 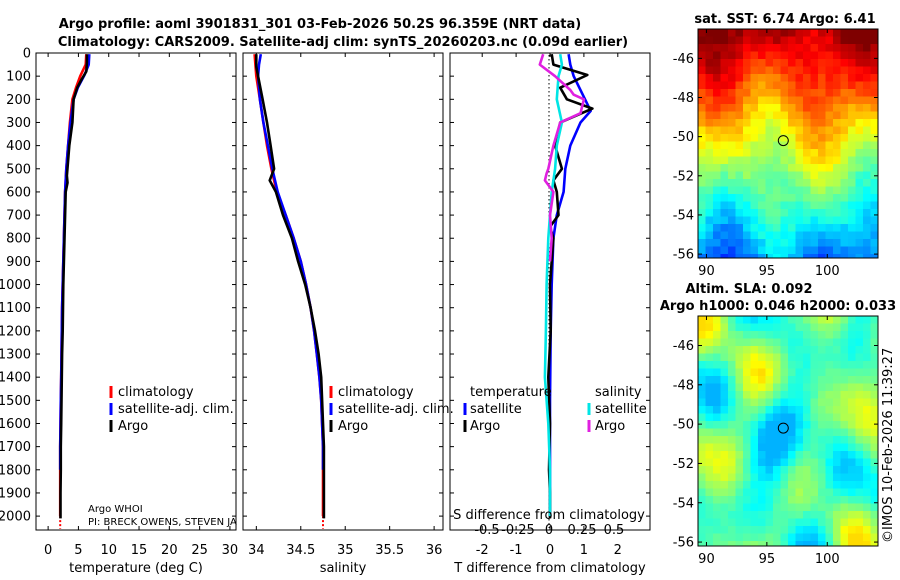 What do you see at coordinates (18, 77) in the screenshot?
I see `y-tick-label: 100` at bounding box center [18, 77].